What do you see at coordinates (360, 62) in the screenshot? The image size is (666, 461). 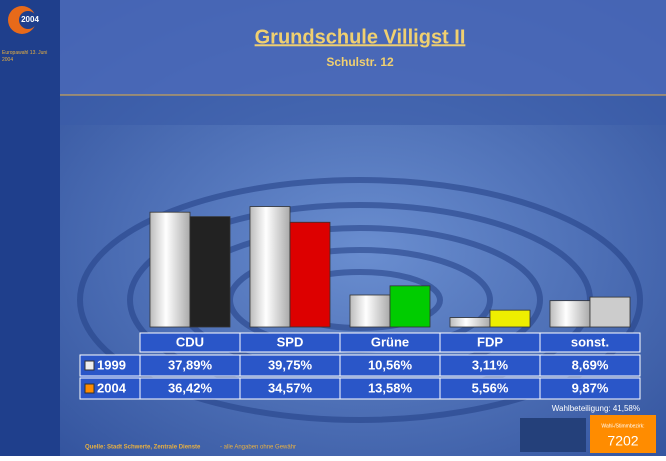 I see `chart-subtitle: Schulstr. 12` at bounding box center [360, 62].